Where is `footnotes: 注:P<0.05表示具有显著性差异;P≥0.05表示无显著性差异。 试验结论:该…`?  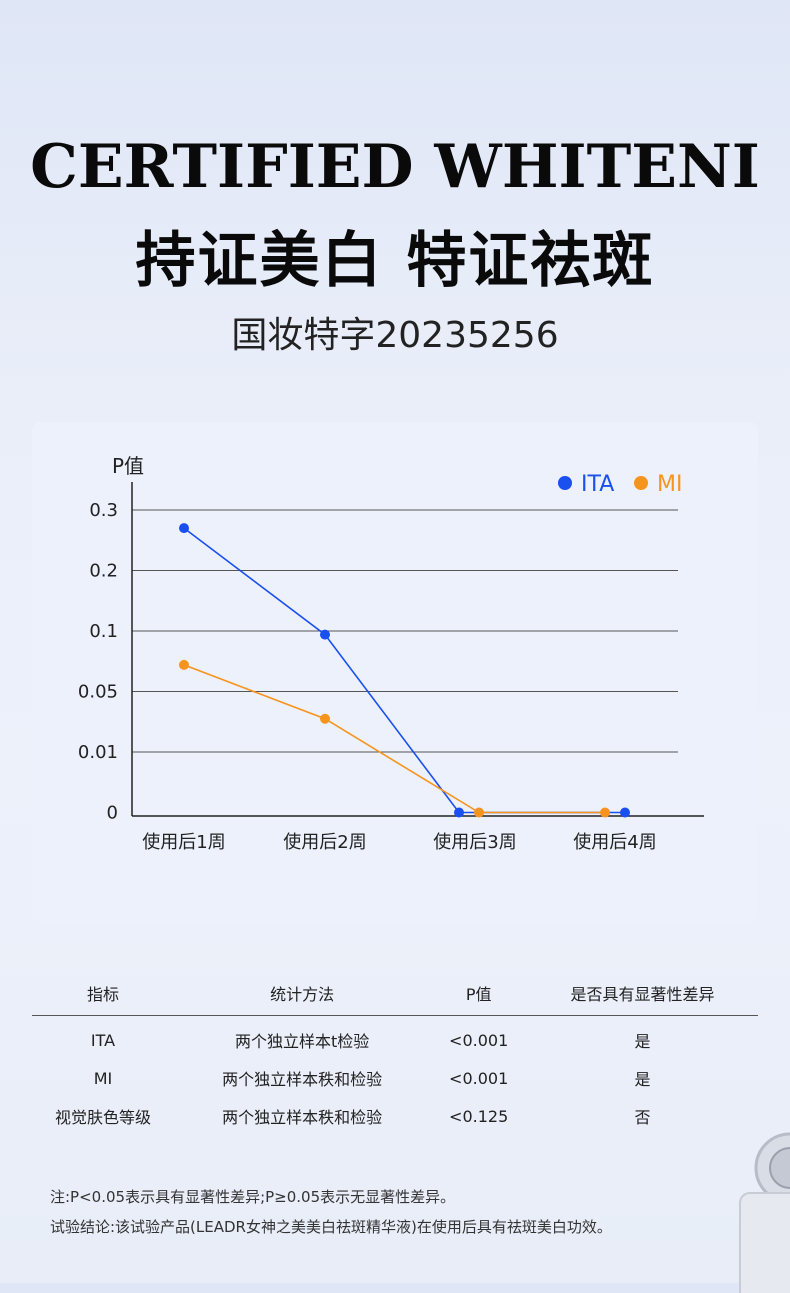 footnotes: 注:P<0.05表示具有显著性差异;P≥0.05表示无显著性差异。 试验结论:该… is located at coordinates (331, 1212).